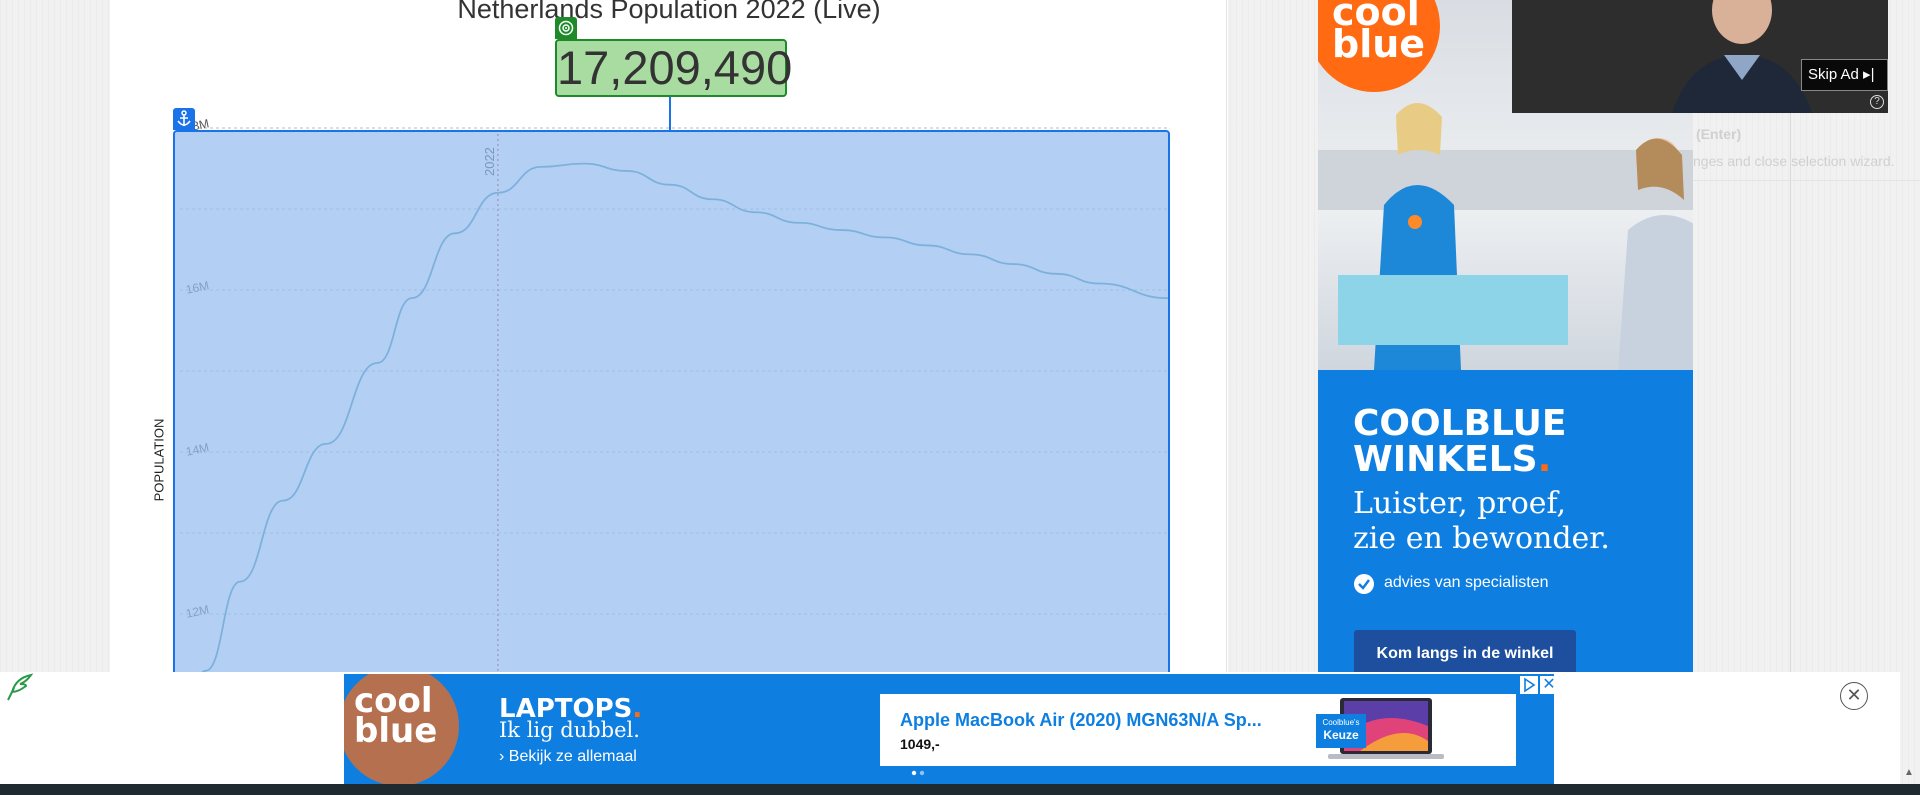  Describe the element at coordinates (1379, 33) in the screenshot. I see `coolblue-logo-text: cool blue` at that location.